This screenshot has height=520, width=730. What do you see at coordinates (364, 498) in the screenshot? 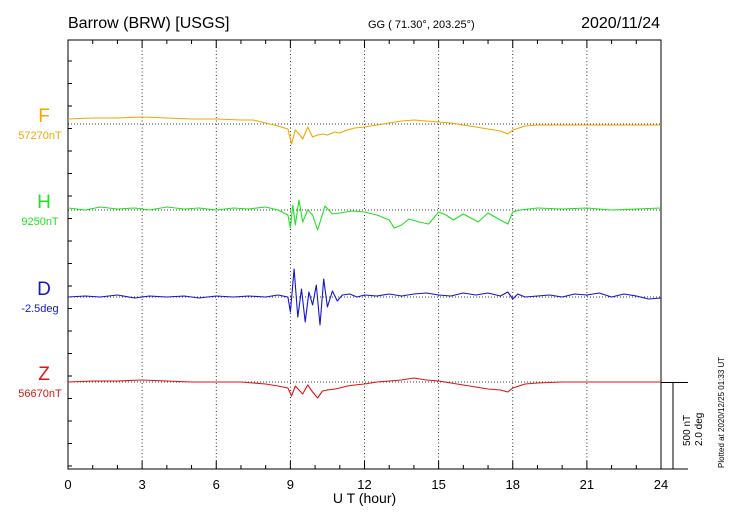
I see `x-axis-label: U T (hour)` at bounding box center [364, 498].